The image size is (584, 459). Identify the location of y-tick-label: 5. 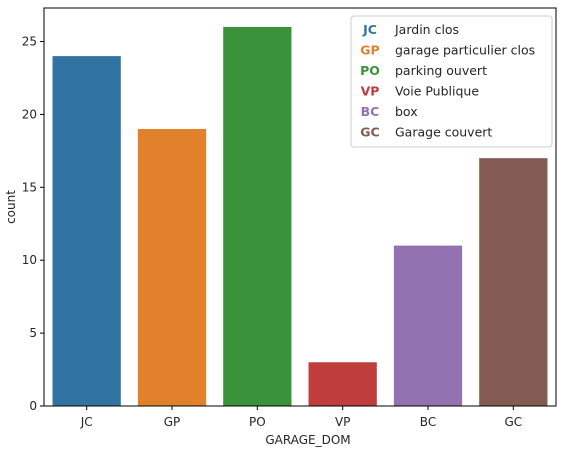
(33, 333).